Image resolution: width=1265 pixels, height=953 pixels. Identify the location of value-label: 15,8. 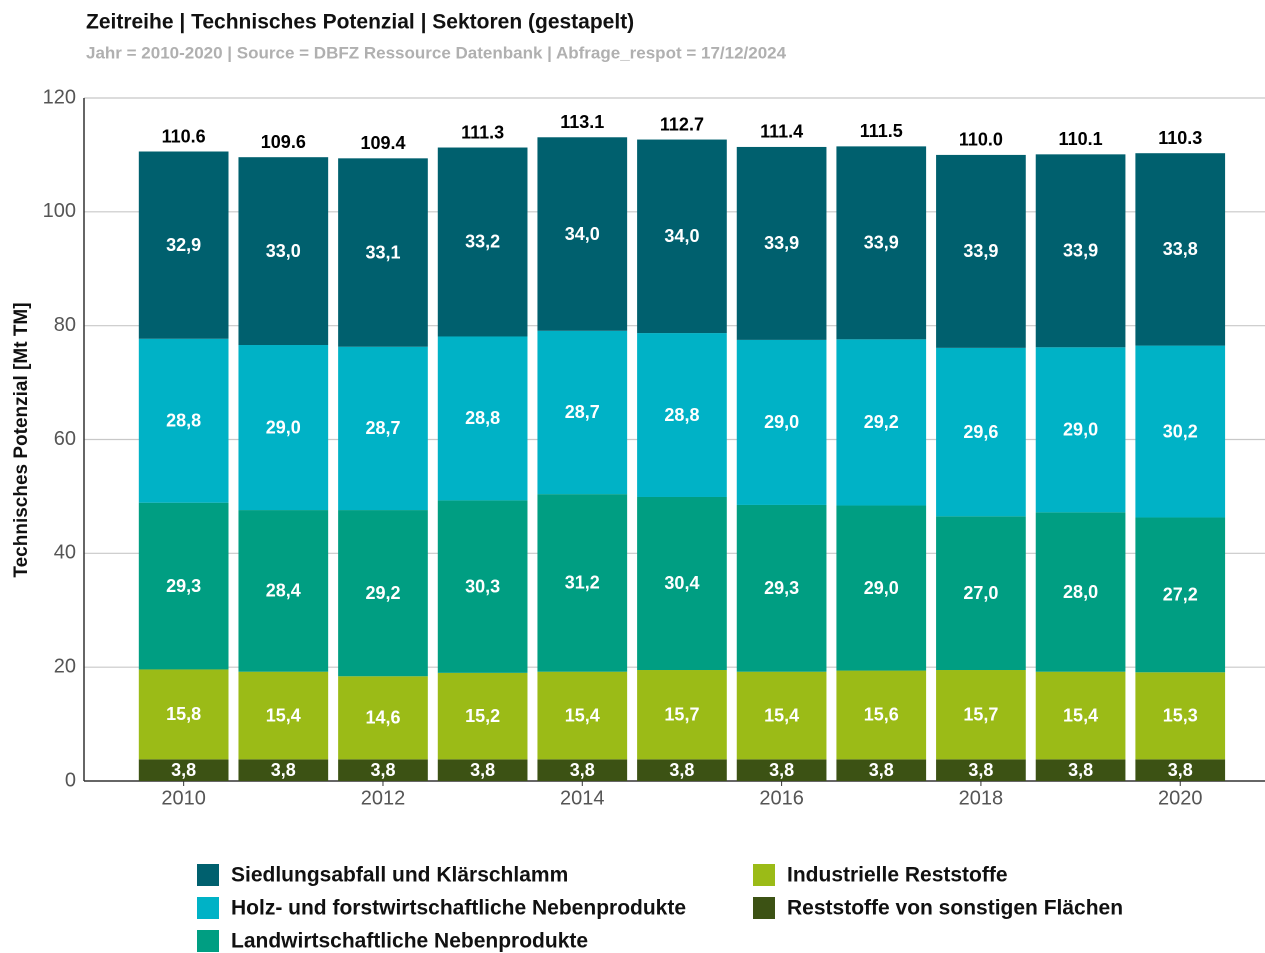
(183, 714).